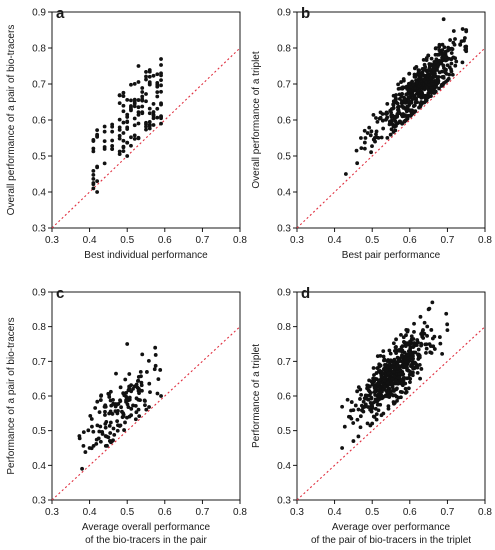  Describe the element at coordinates (335, 240) in the screenshot. I see `panel-b-xtick-label-1: 0.4` at that location.